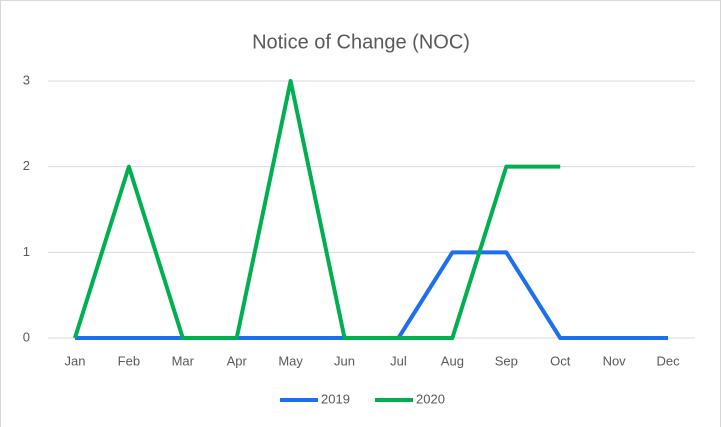  I want to click on x-tick-label: Aug, so click(452, 360).